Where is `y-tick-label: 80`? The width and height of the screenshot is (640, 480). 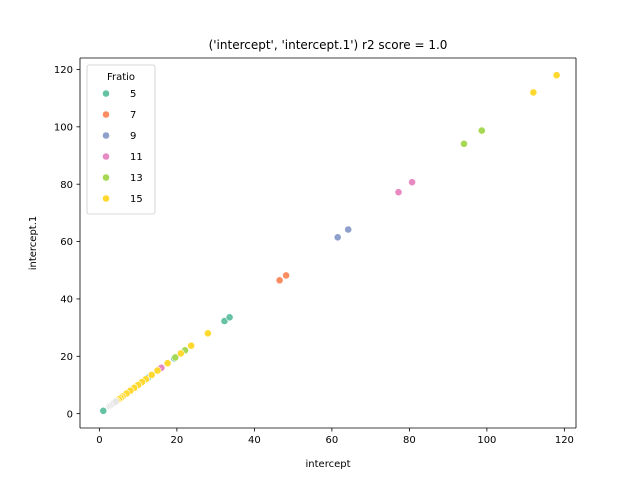
y-tick-label: 80 is located at coordinates (66, 185).